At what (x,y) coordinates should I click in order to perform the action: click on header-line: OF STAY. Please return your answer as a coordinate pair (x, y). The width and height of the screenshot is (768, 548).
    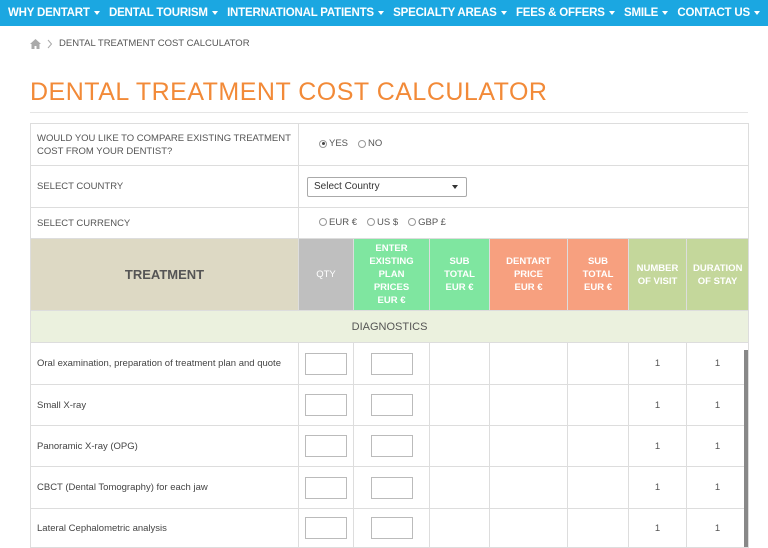
    Looking at the image, I should click on (717, 281).